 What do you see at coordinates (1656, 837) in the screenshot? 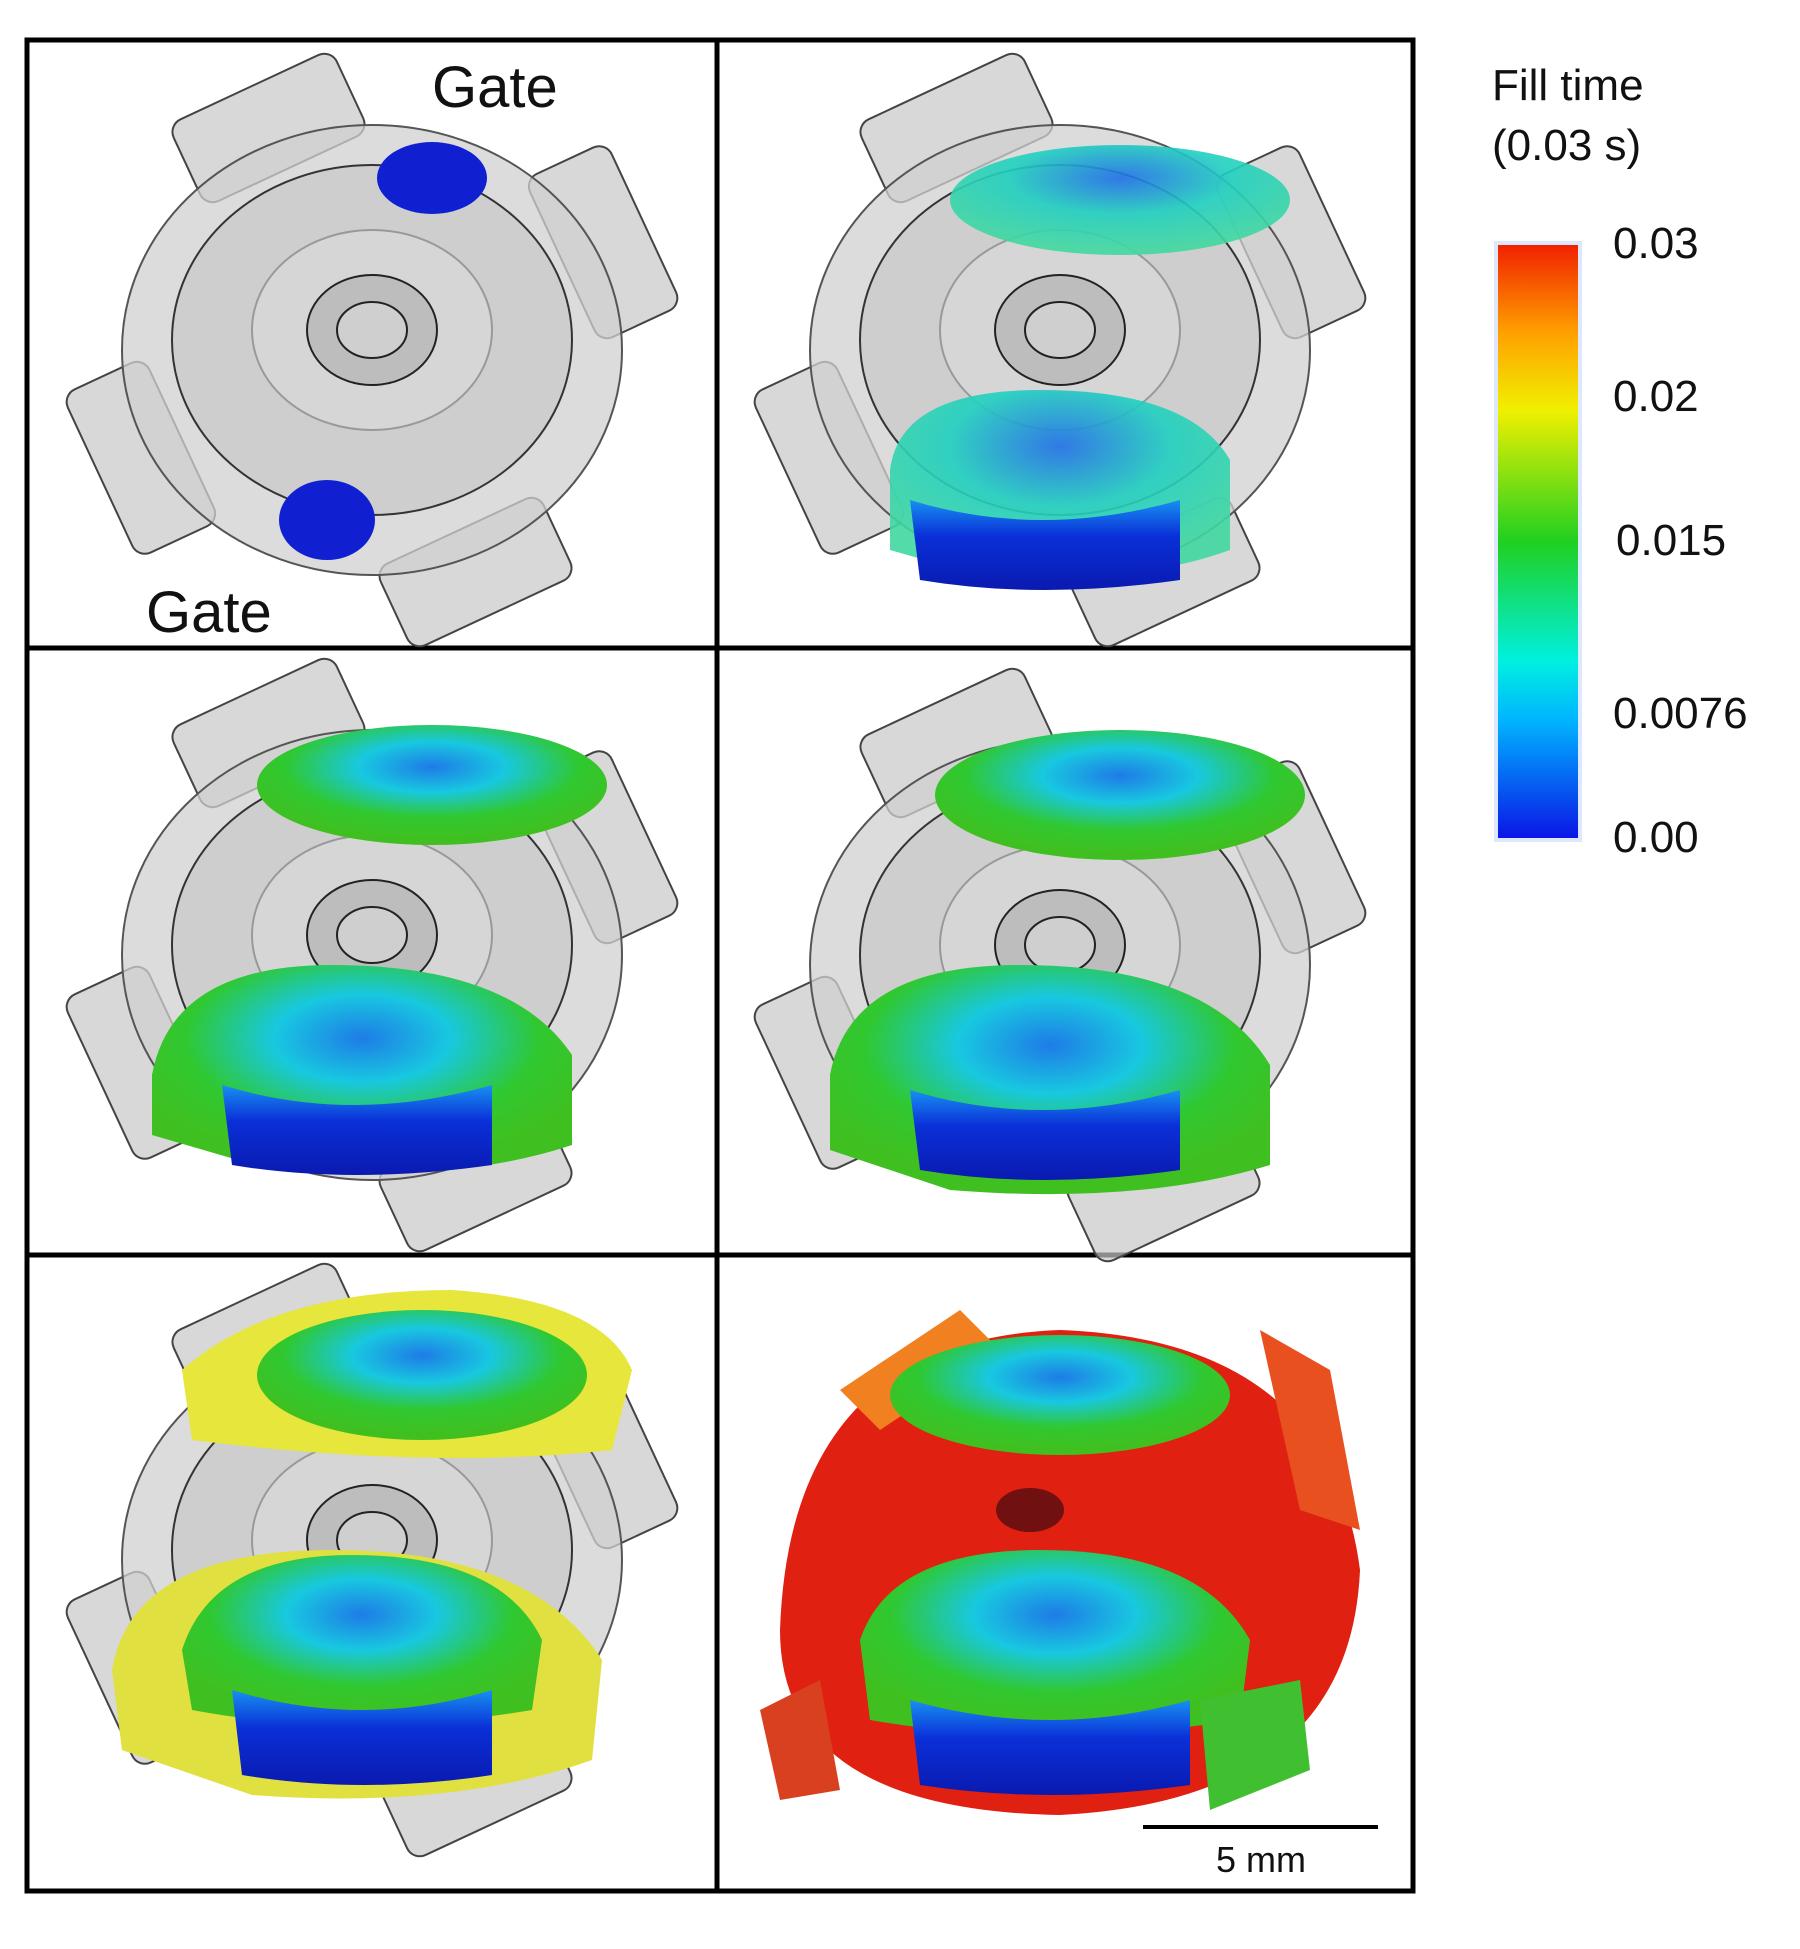
I see `colorbar-tick-label: 0.00` at bounding box center [1656, 837].